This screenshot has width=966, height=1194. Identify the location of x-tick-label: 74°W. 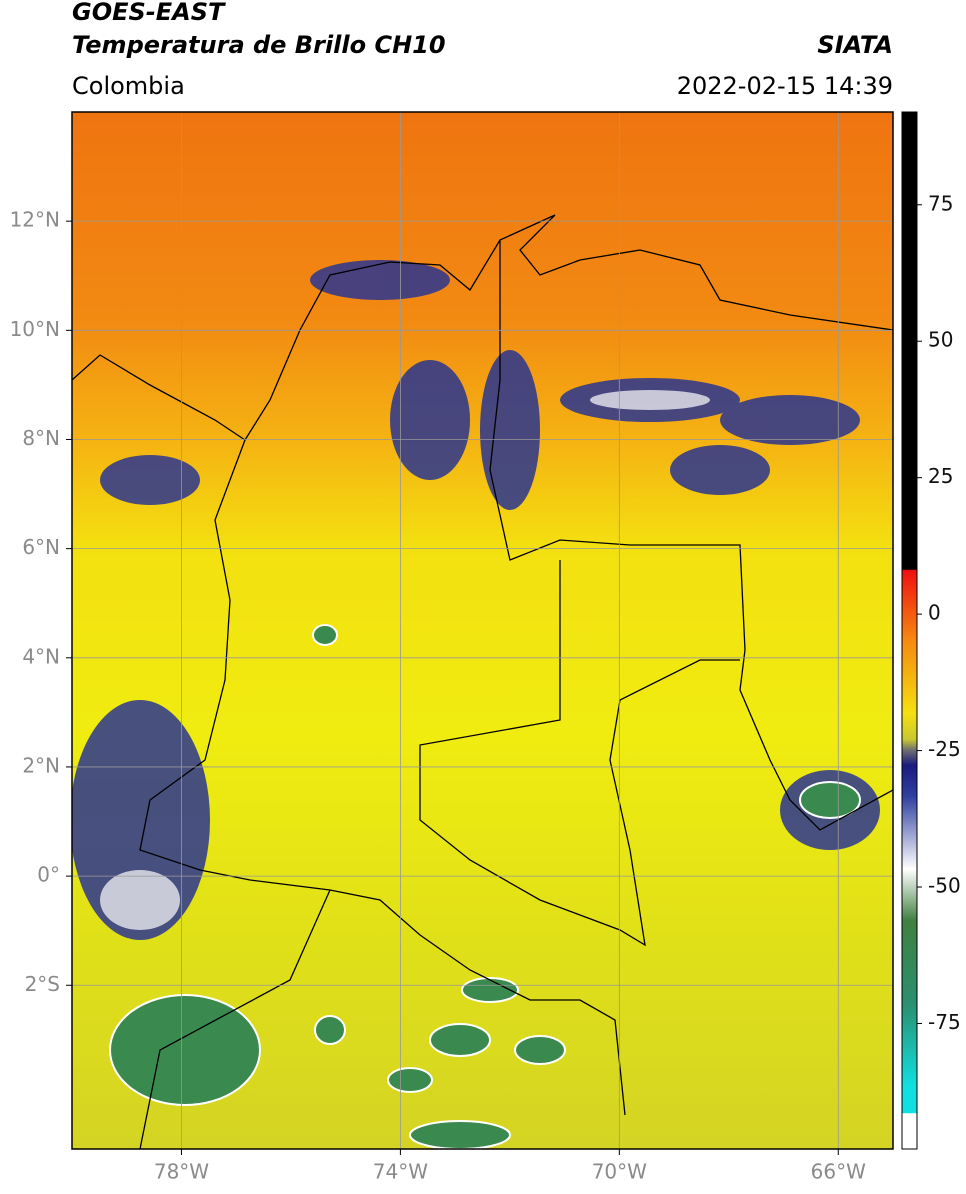
(400, 1172).